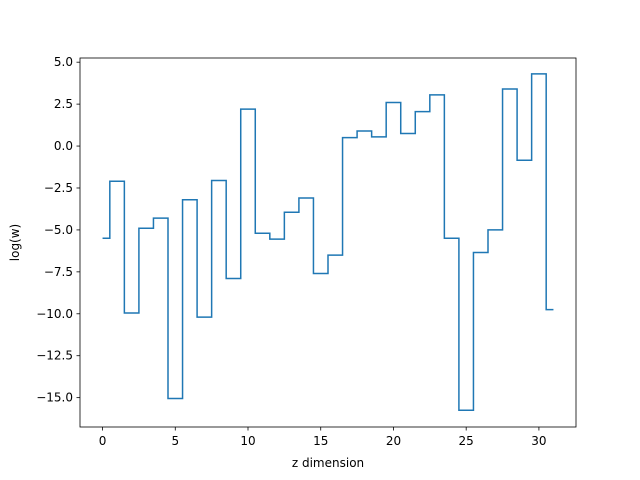 This screenshot has height=480, width=640. I want to click on x-tick-label: 10, so click(247, 441).